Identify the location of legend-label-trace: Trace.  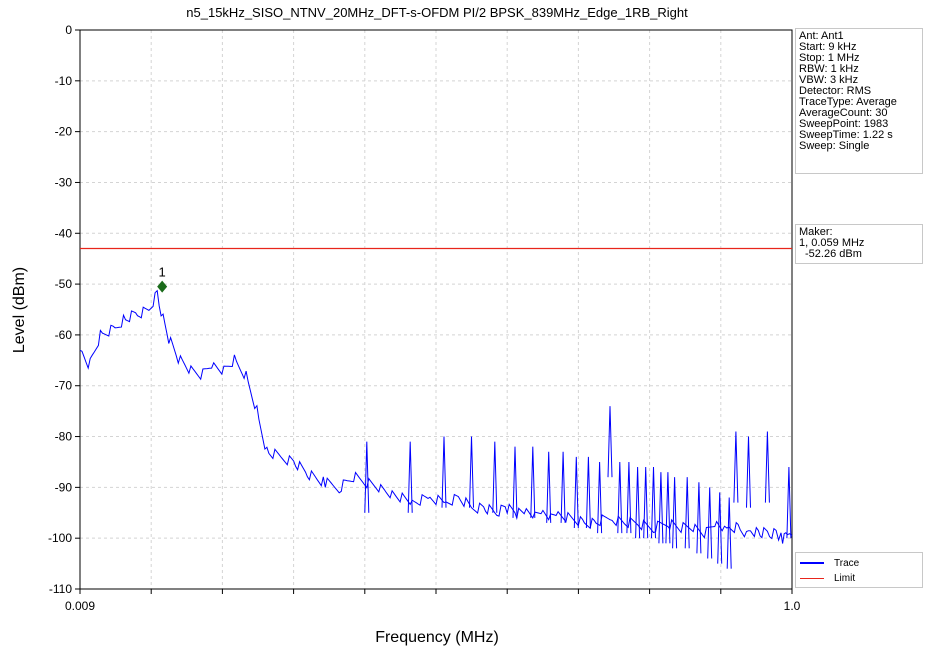
(847, 563).